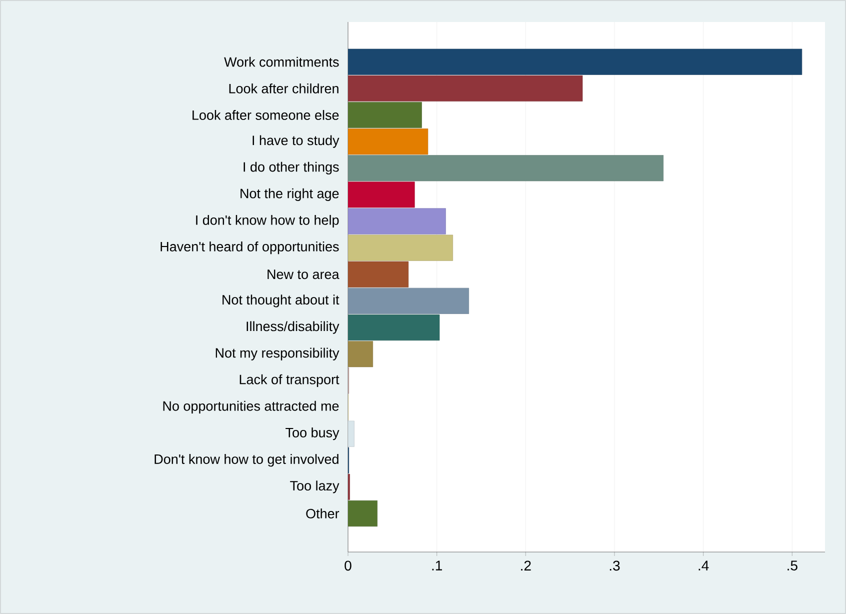  What do you see at coordinates (348, 565) in the screenshot?
I see `x-tick-label: 0` at bounding box center [348, 565].